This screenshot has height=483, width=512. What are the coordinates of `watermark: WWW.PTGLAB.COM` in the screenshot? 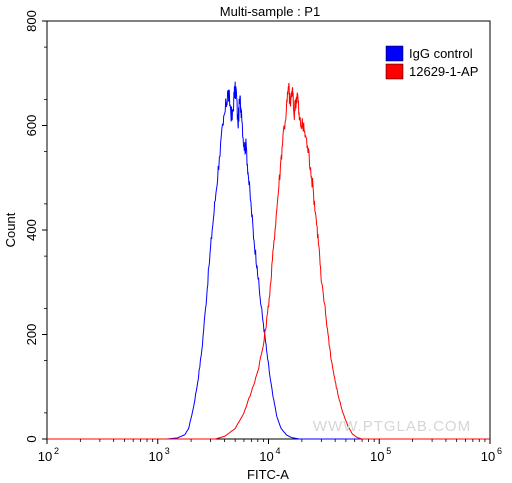 It's located at (392, 426).